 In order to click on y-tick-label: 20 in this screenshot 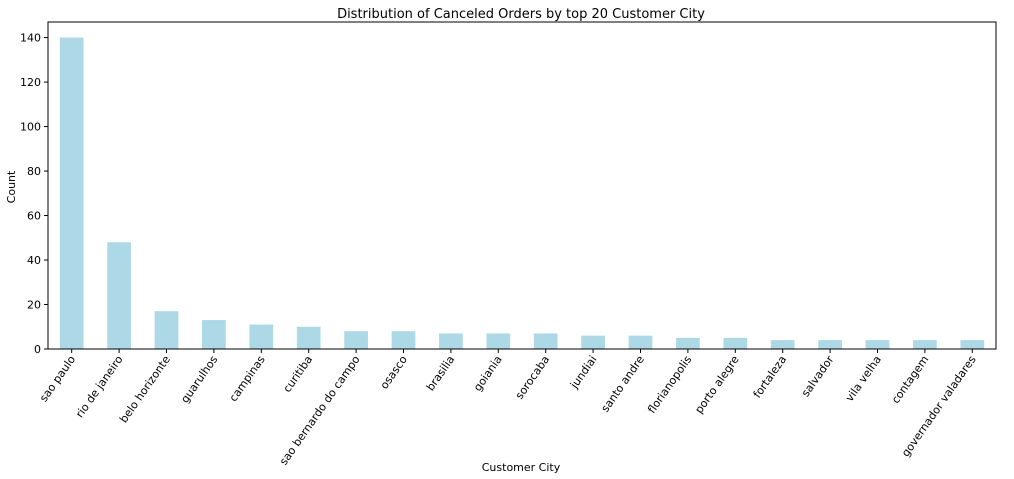, I will do `click(34, 305)`.